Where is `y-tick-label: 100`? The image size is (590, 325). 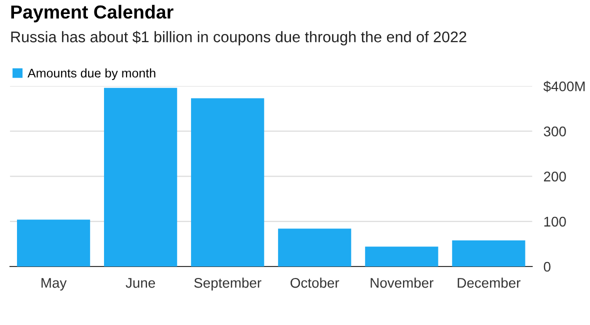 y-tick-label: 100 is located at coordinates (555, 221).